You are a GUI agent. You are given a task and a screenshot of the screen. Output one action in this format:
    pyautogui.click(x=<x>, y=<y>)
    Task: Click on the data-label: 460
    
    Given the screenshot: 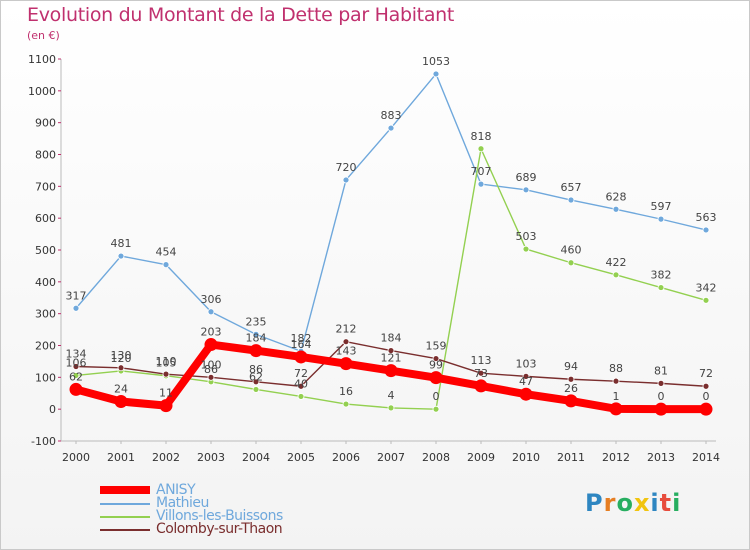 What is the action you would take?
    pyautogui.click(x=571, y=250)
    